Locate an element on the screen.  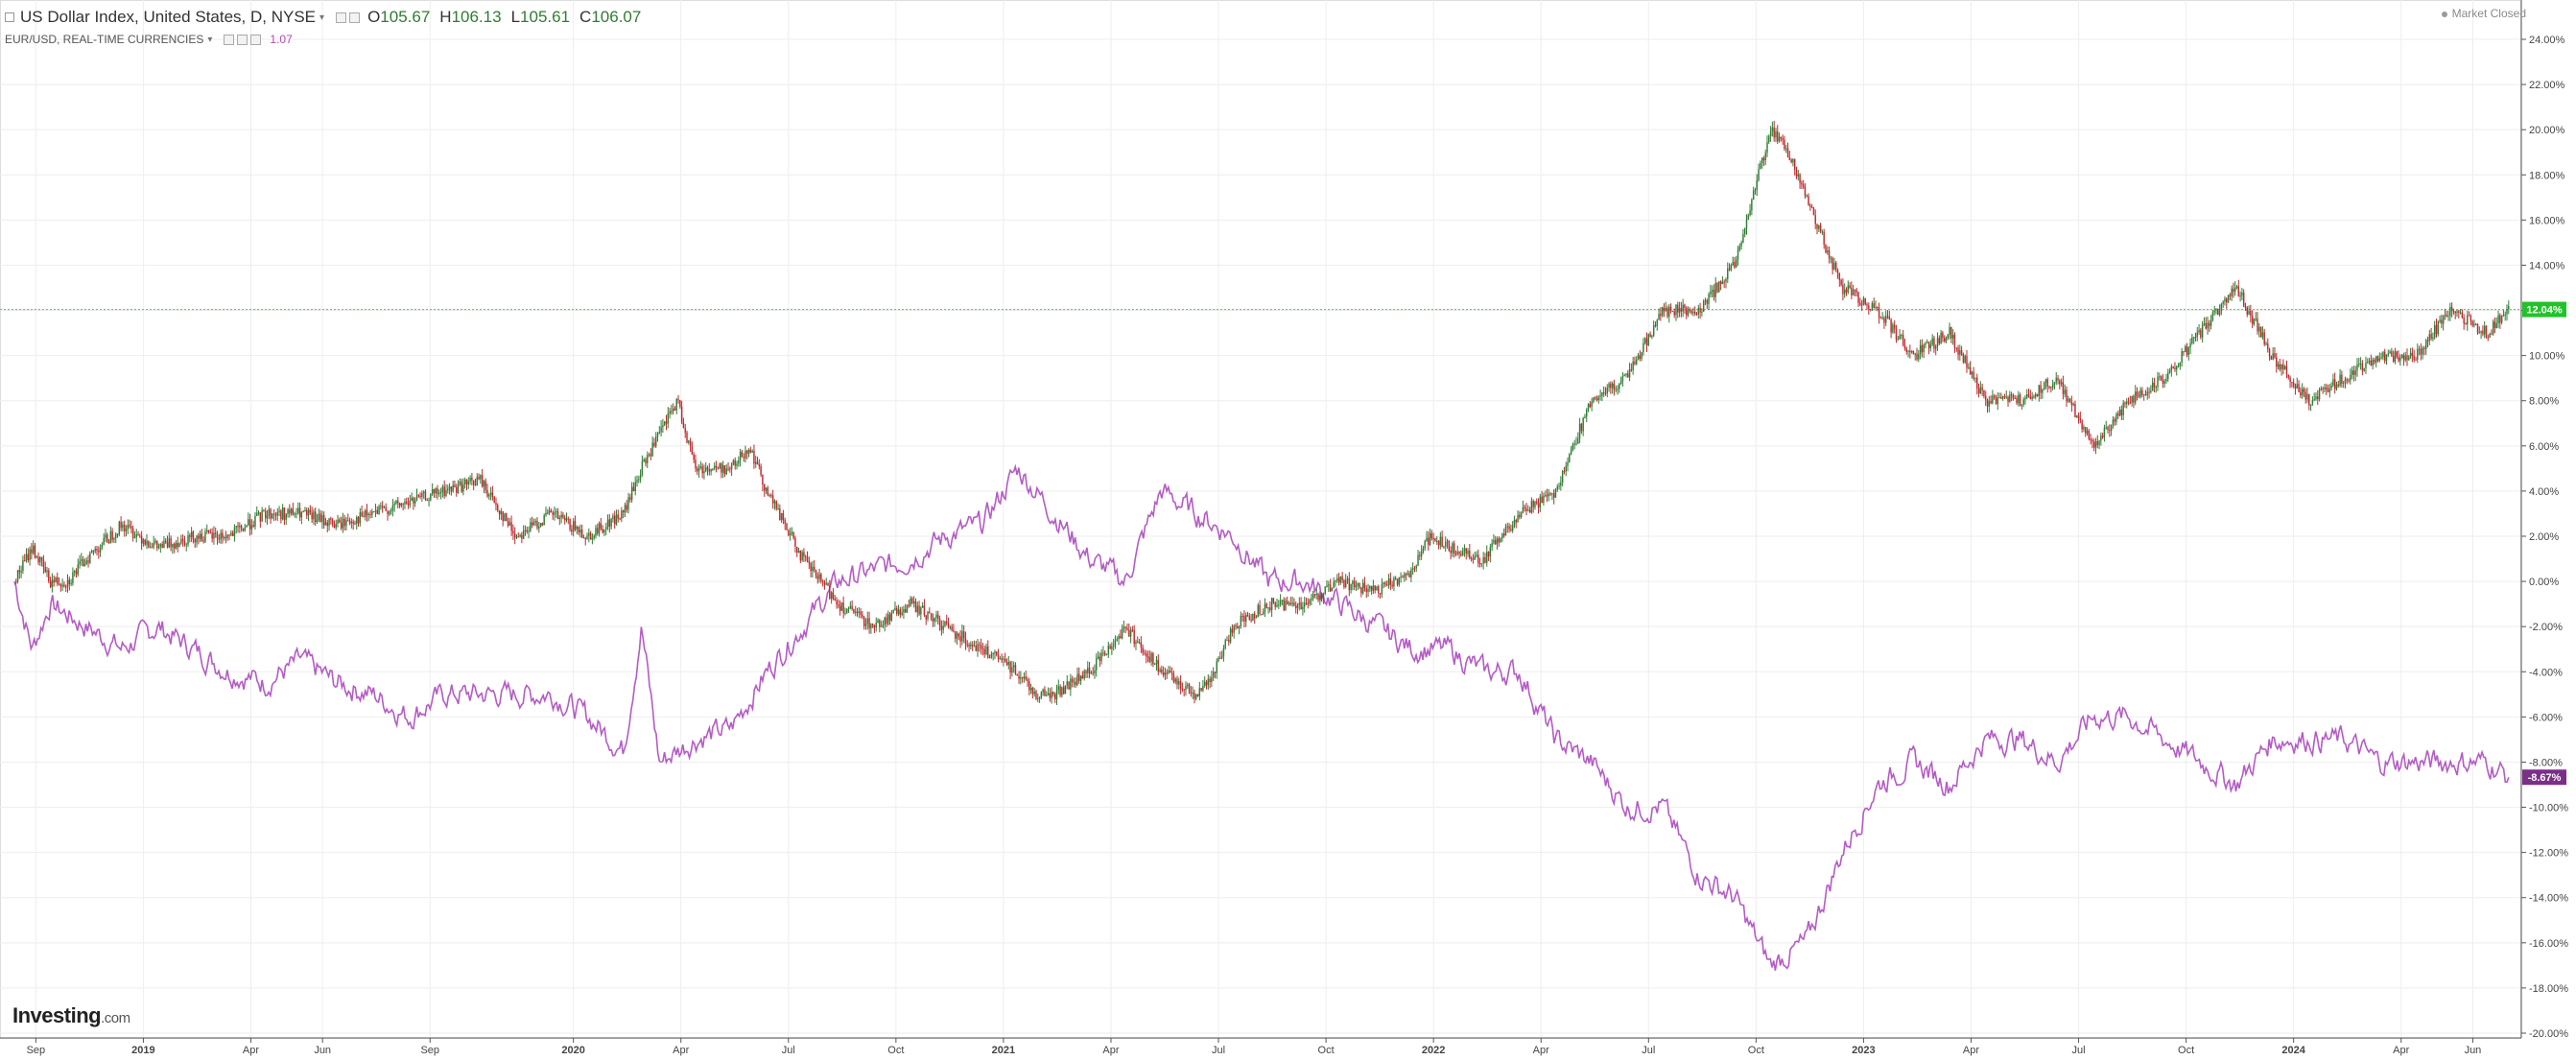
collapse-toggle-icon is located at coordinates (10, 17).